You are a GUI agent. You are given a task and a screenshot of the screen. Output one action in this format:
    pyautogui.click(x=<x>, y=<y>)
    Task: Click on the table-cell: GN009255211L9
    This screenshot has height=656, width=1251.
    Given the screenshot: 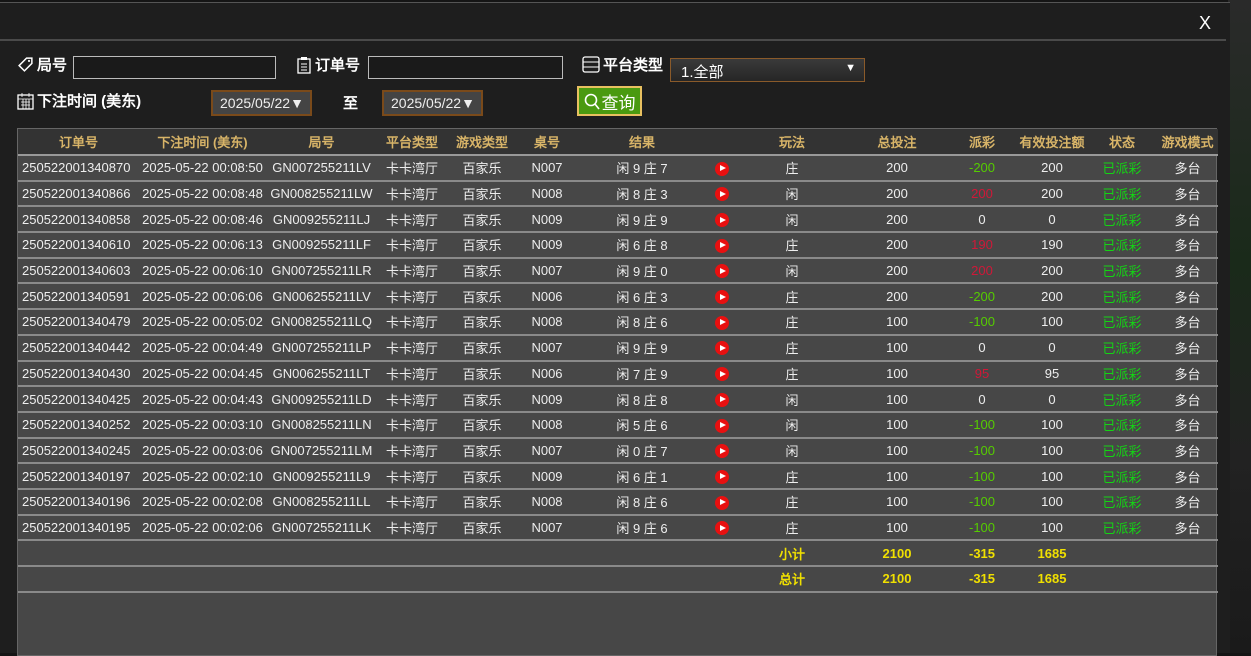 What is the action you would take?
    pyautogui.click(x=321, y=476)
    